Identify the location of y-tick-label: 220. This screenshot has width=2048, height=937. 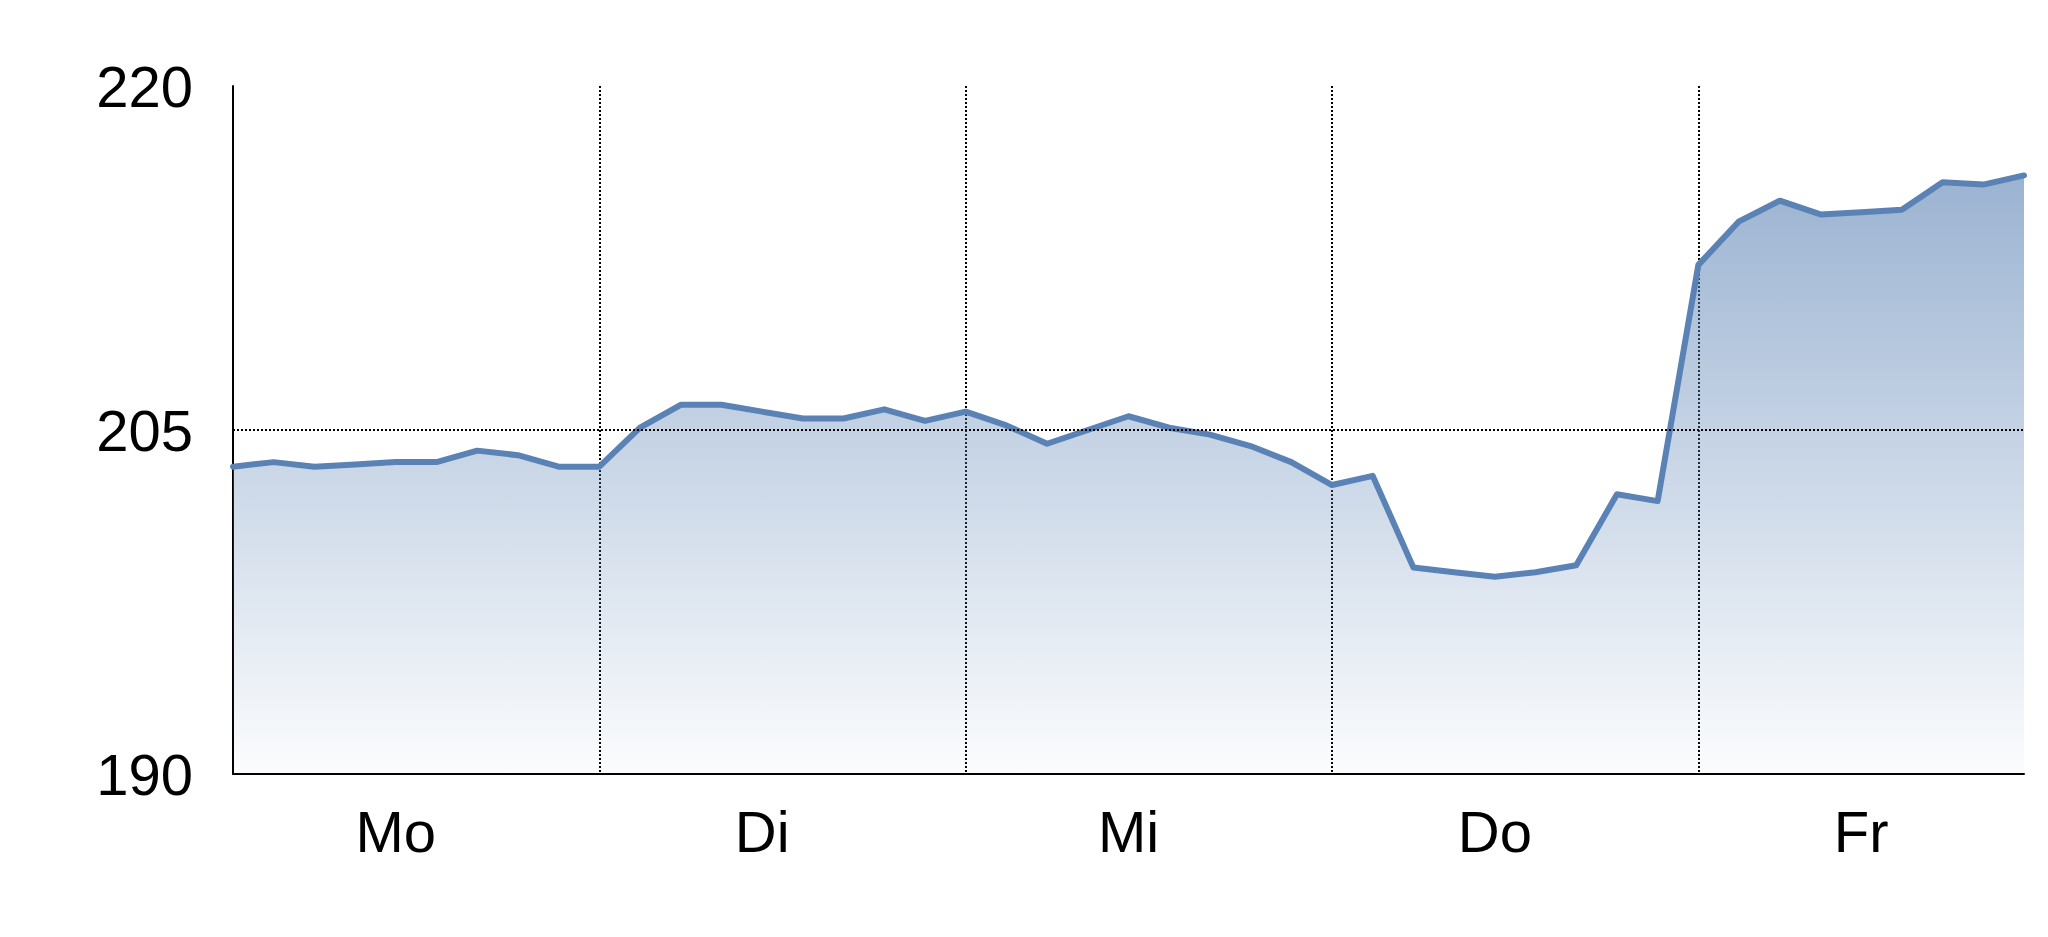
(144, 86).